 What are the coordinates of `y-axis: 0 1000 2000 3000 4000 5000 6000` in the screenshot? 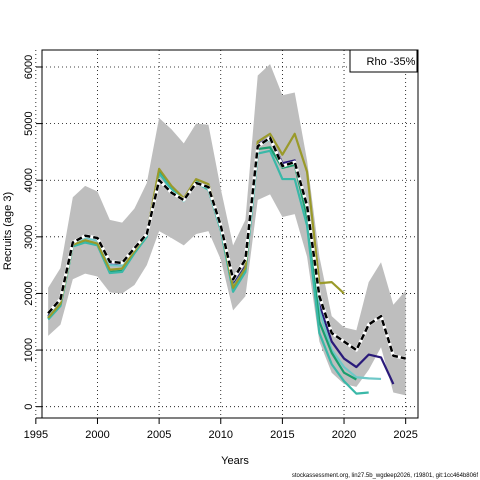 It's located at (33, 232).